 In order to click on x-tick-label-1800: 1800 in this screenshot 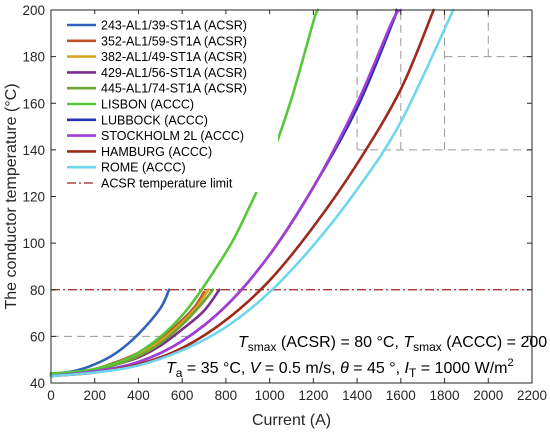, I will do `click(445, 395)`.